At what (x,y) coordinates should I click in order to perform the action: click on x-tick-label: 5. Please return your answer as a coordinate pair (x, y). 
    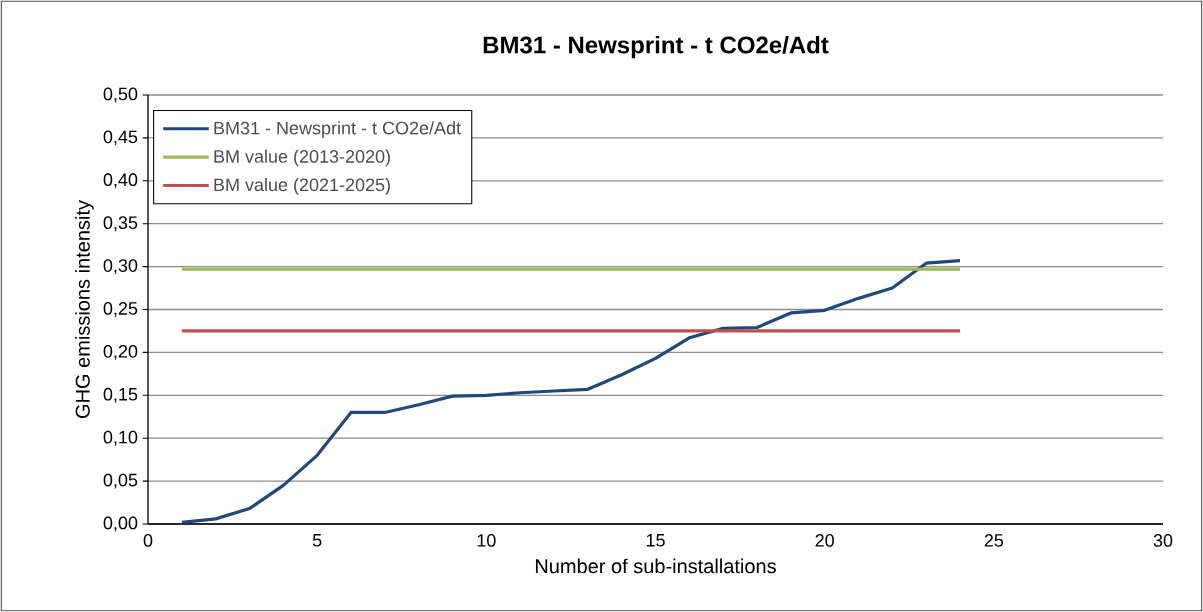
    Looking at the image, I should click on (317, 540).